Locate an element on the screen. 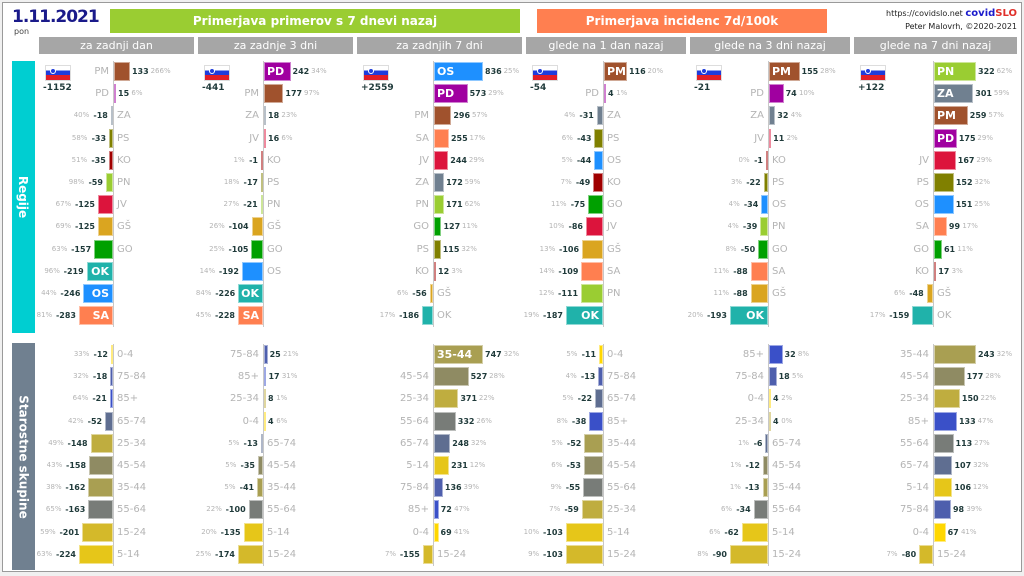  brand-covid: covid is located at coordinates (980, 13).